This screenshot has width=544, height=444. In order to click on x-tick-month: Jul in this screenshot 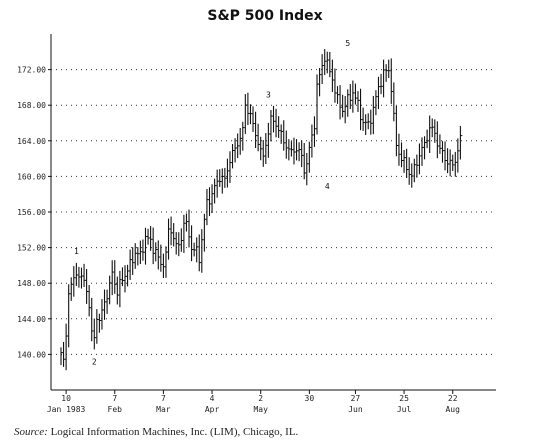, I will do `click(404, 409)`.